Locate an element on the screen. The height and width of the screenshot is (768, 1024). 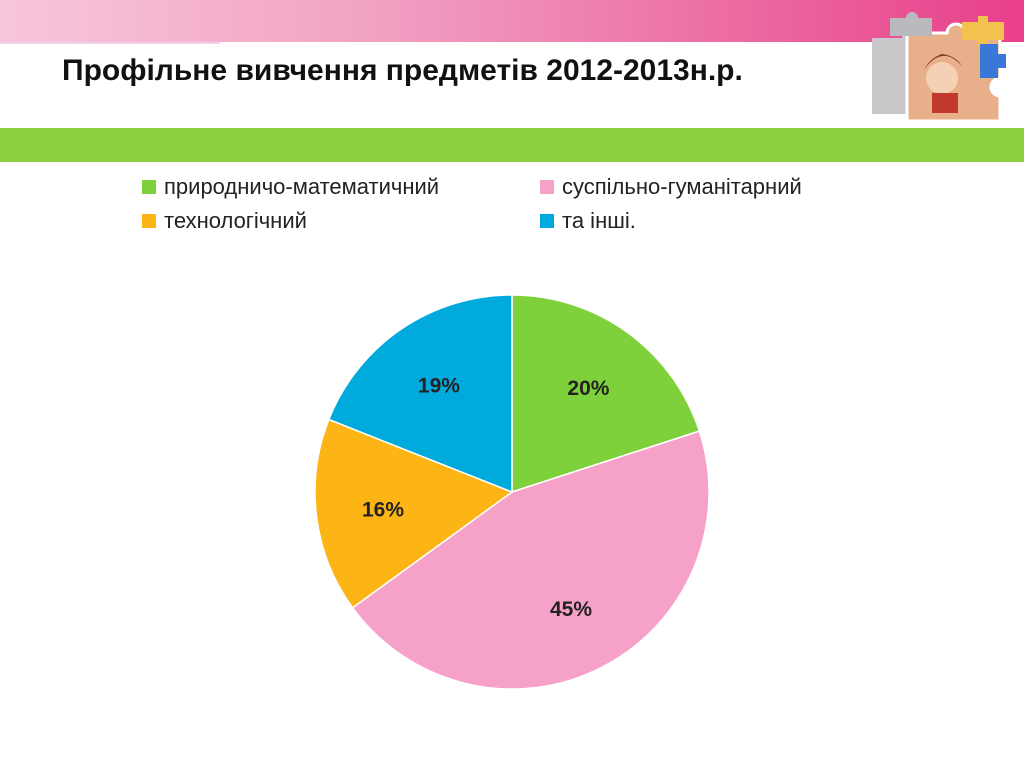
data-label-1: 20% is located at coordinates (588, 388).